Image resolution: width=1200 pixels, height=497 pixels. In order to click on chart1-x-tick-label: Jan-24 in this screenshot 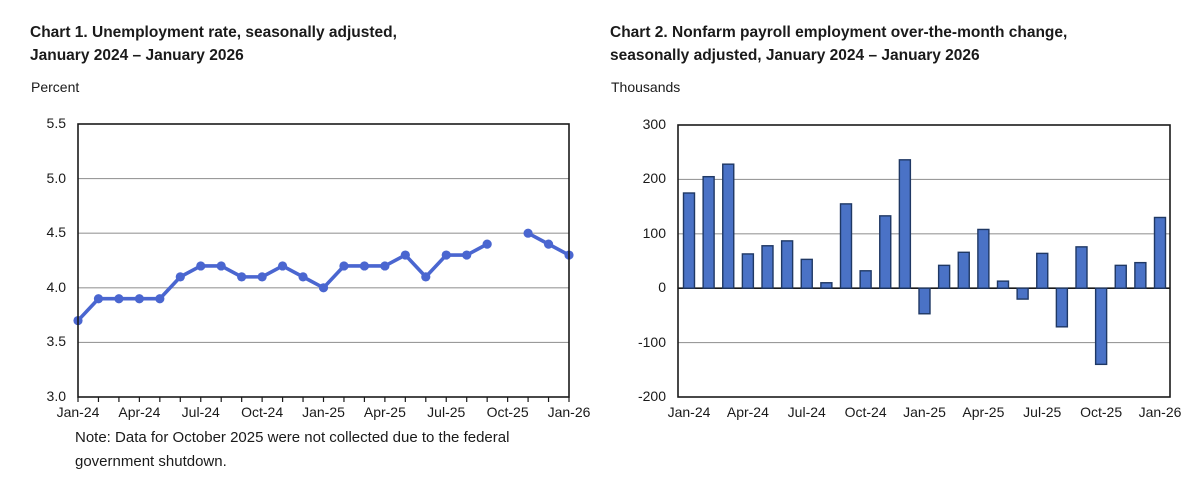, I will do `click(78, 412)`.